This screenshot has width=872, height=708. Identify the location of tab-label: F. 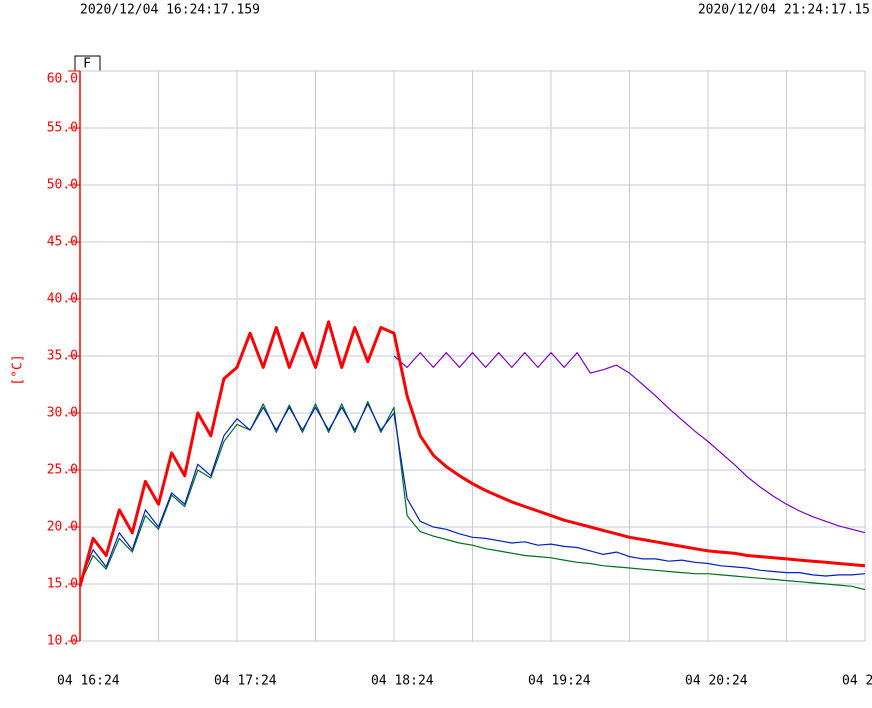
(87, 64).